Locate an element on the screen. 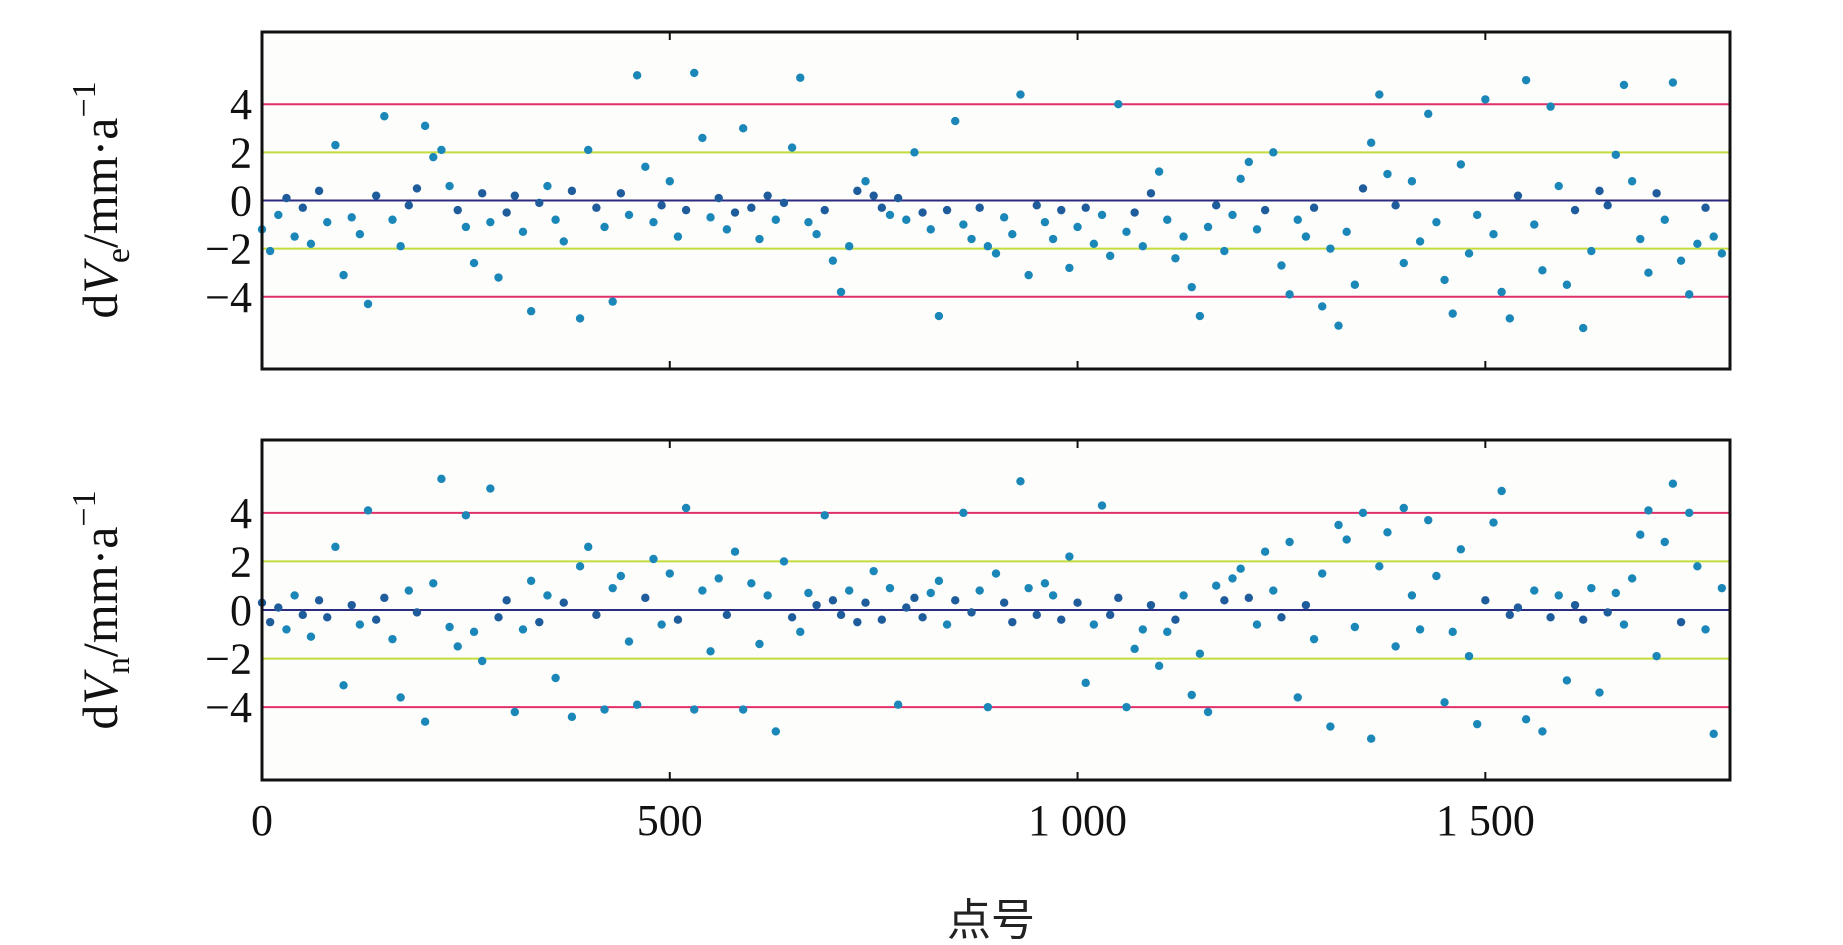 This screenshot has height=945, width=1843. y-axis-label-dvn: dVn/mm·a−1 is located at coordinates (101, 609).